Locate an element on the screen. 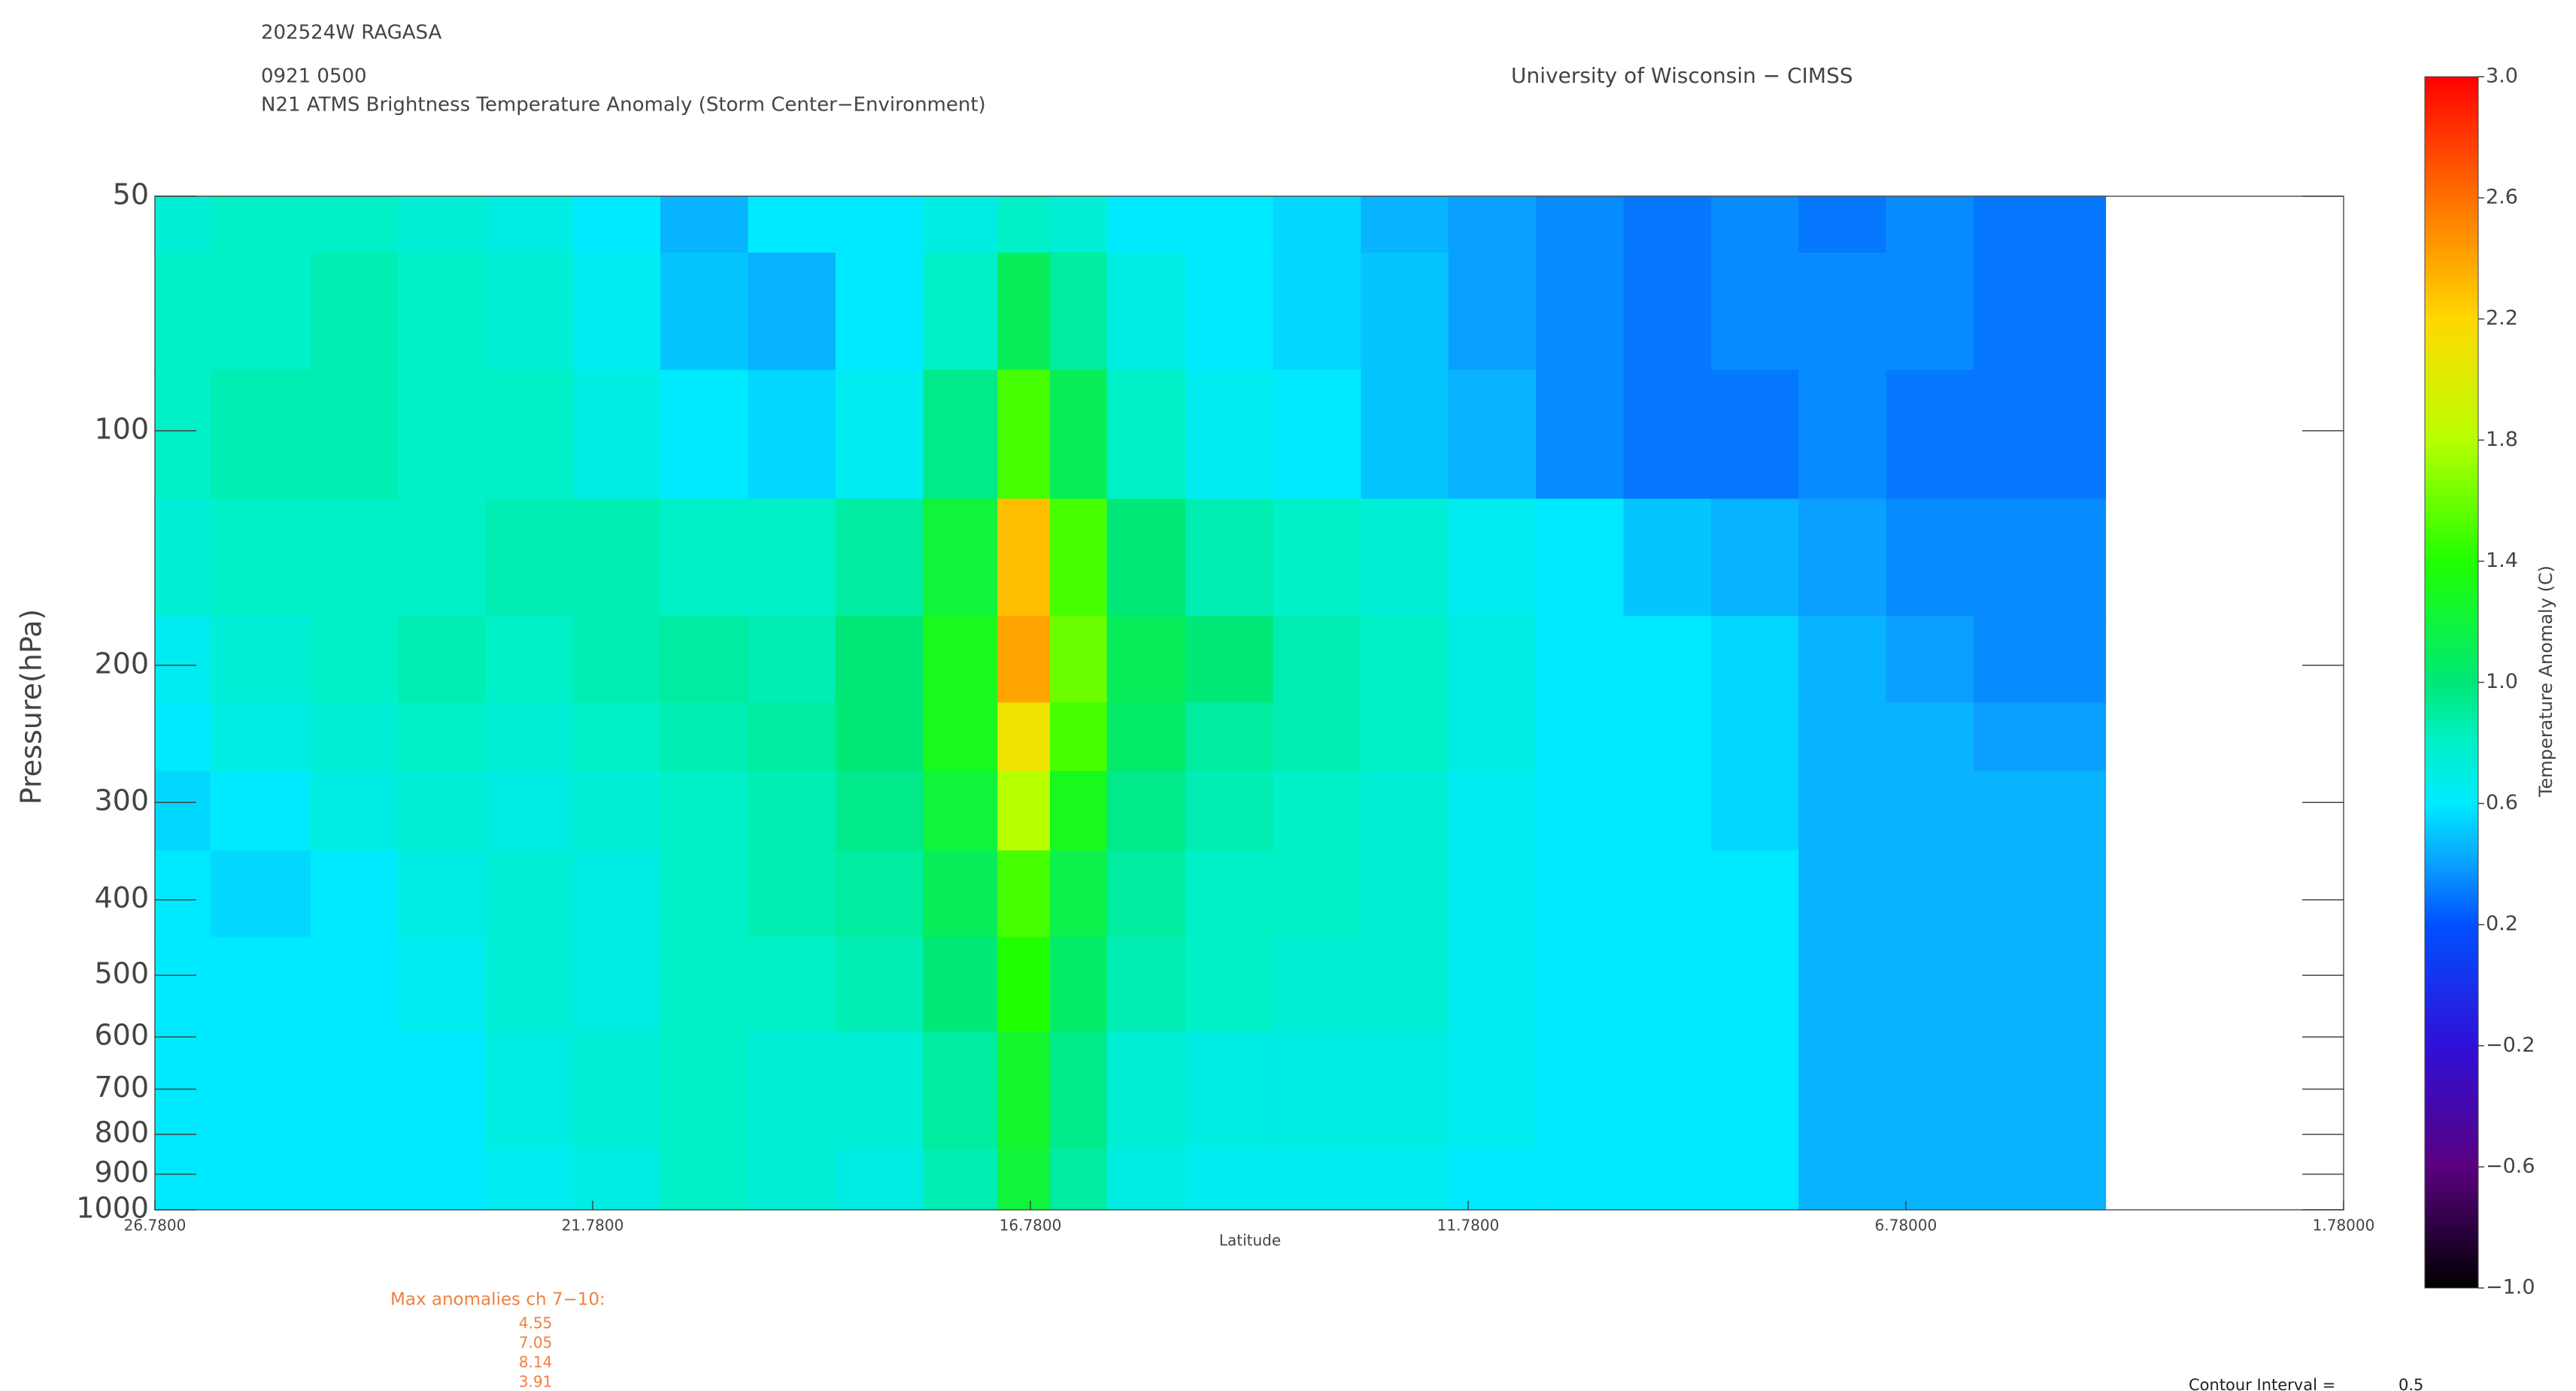 This screenshot has width=2576, height=1391. y-tick-label: 50 is located at coordinates (131, 194).